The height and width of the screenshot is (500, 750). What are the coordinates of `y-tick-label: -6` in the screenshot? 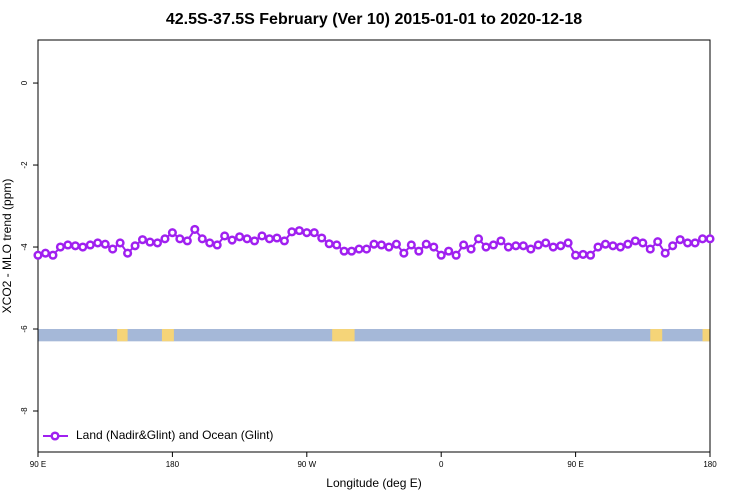 It's located at (24, 329).